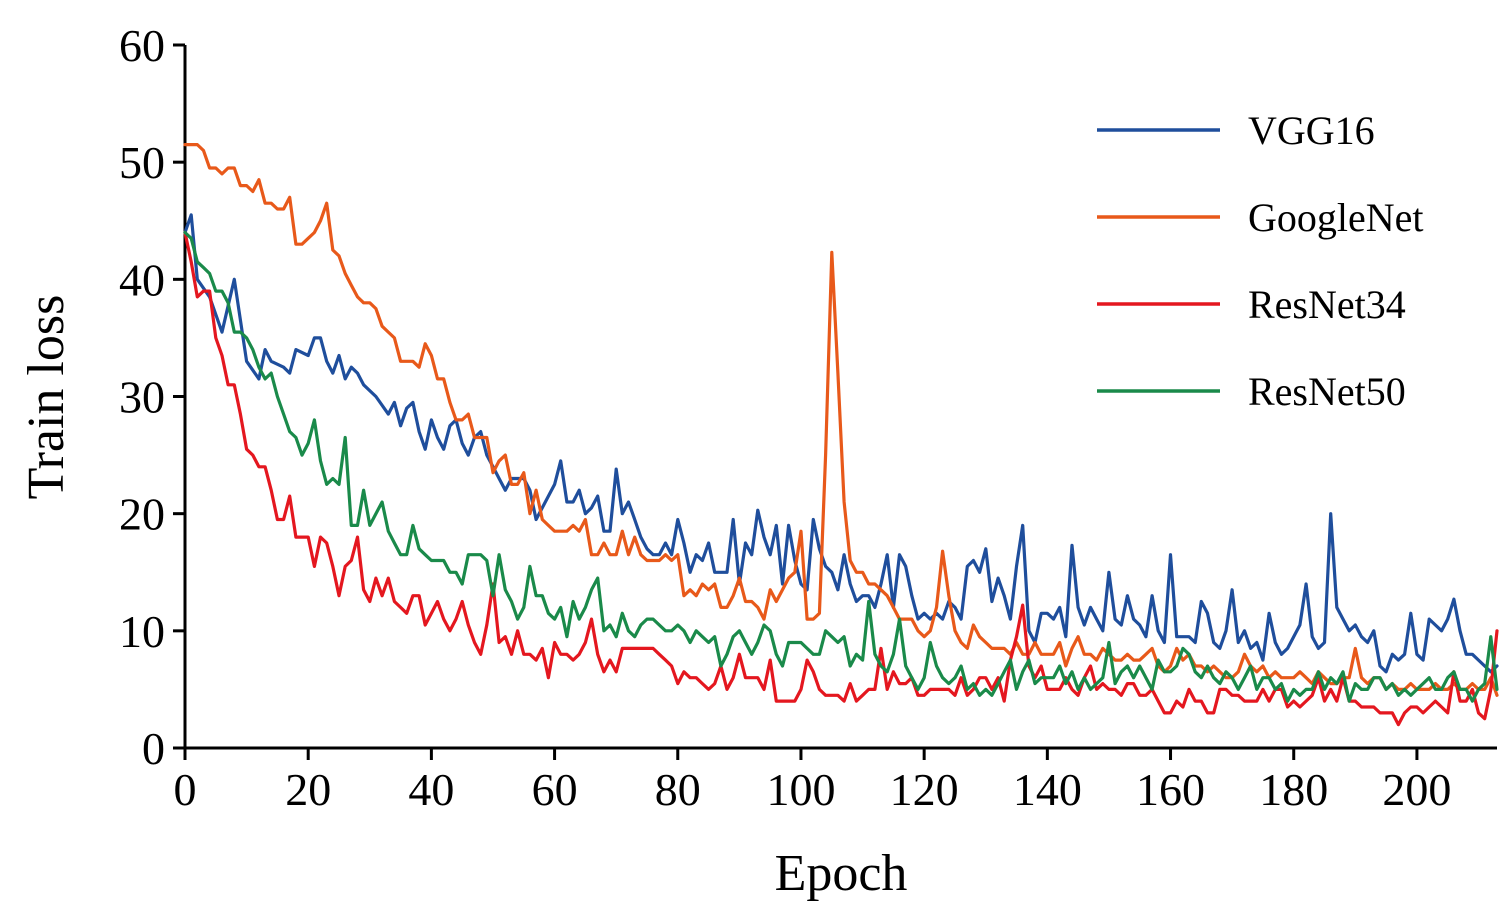  What do you see at coordinates (431, 789) in the screenshot?
I see `x-tick-label: 40` at bounding box center [431, 789].